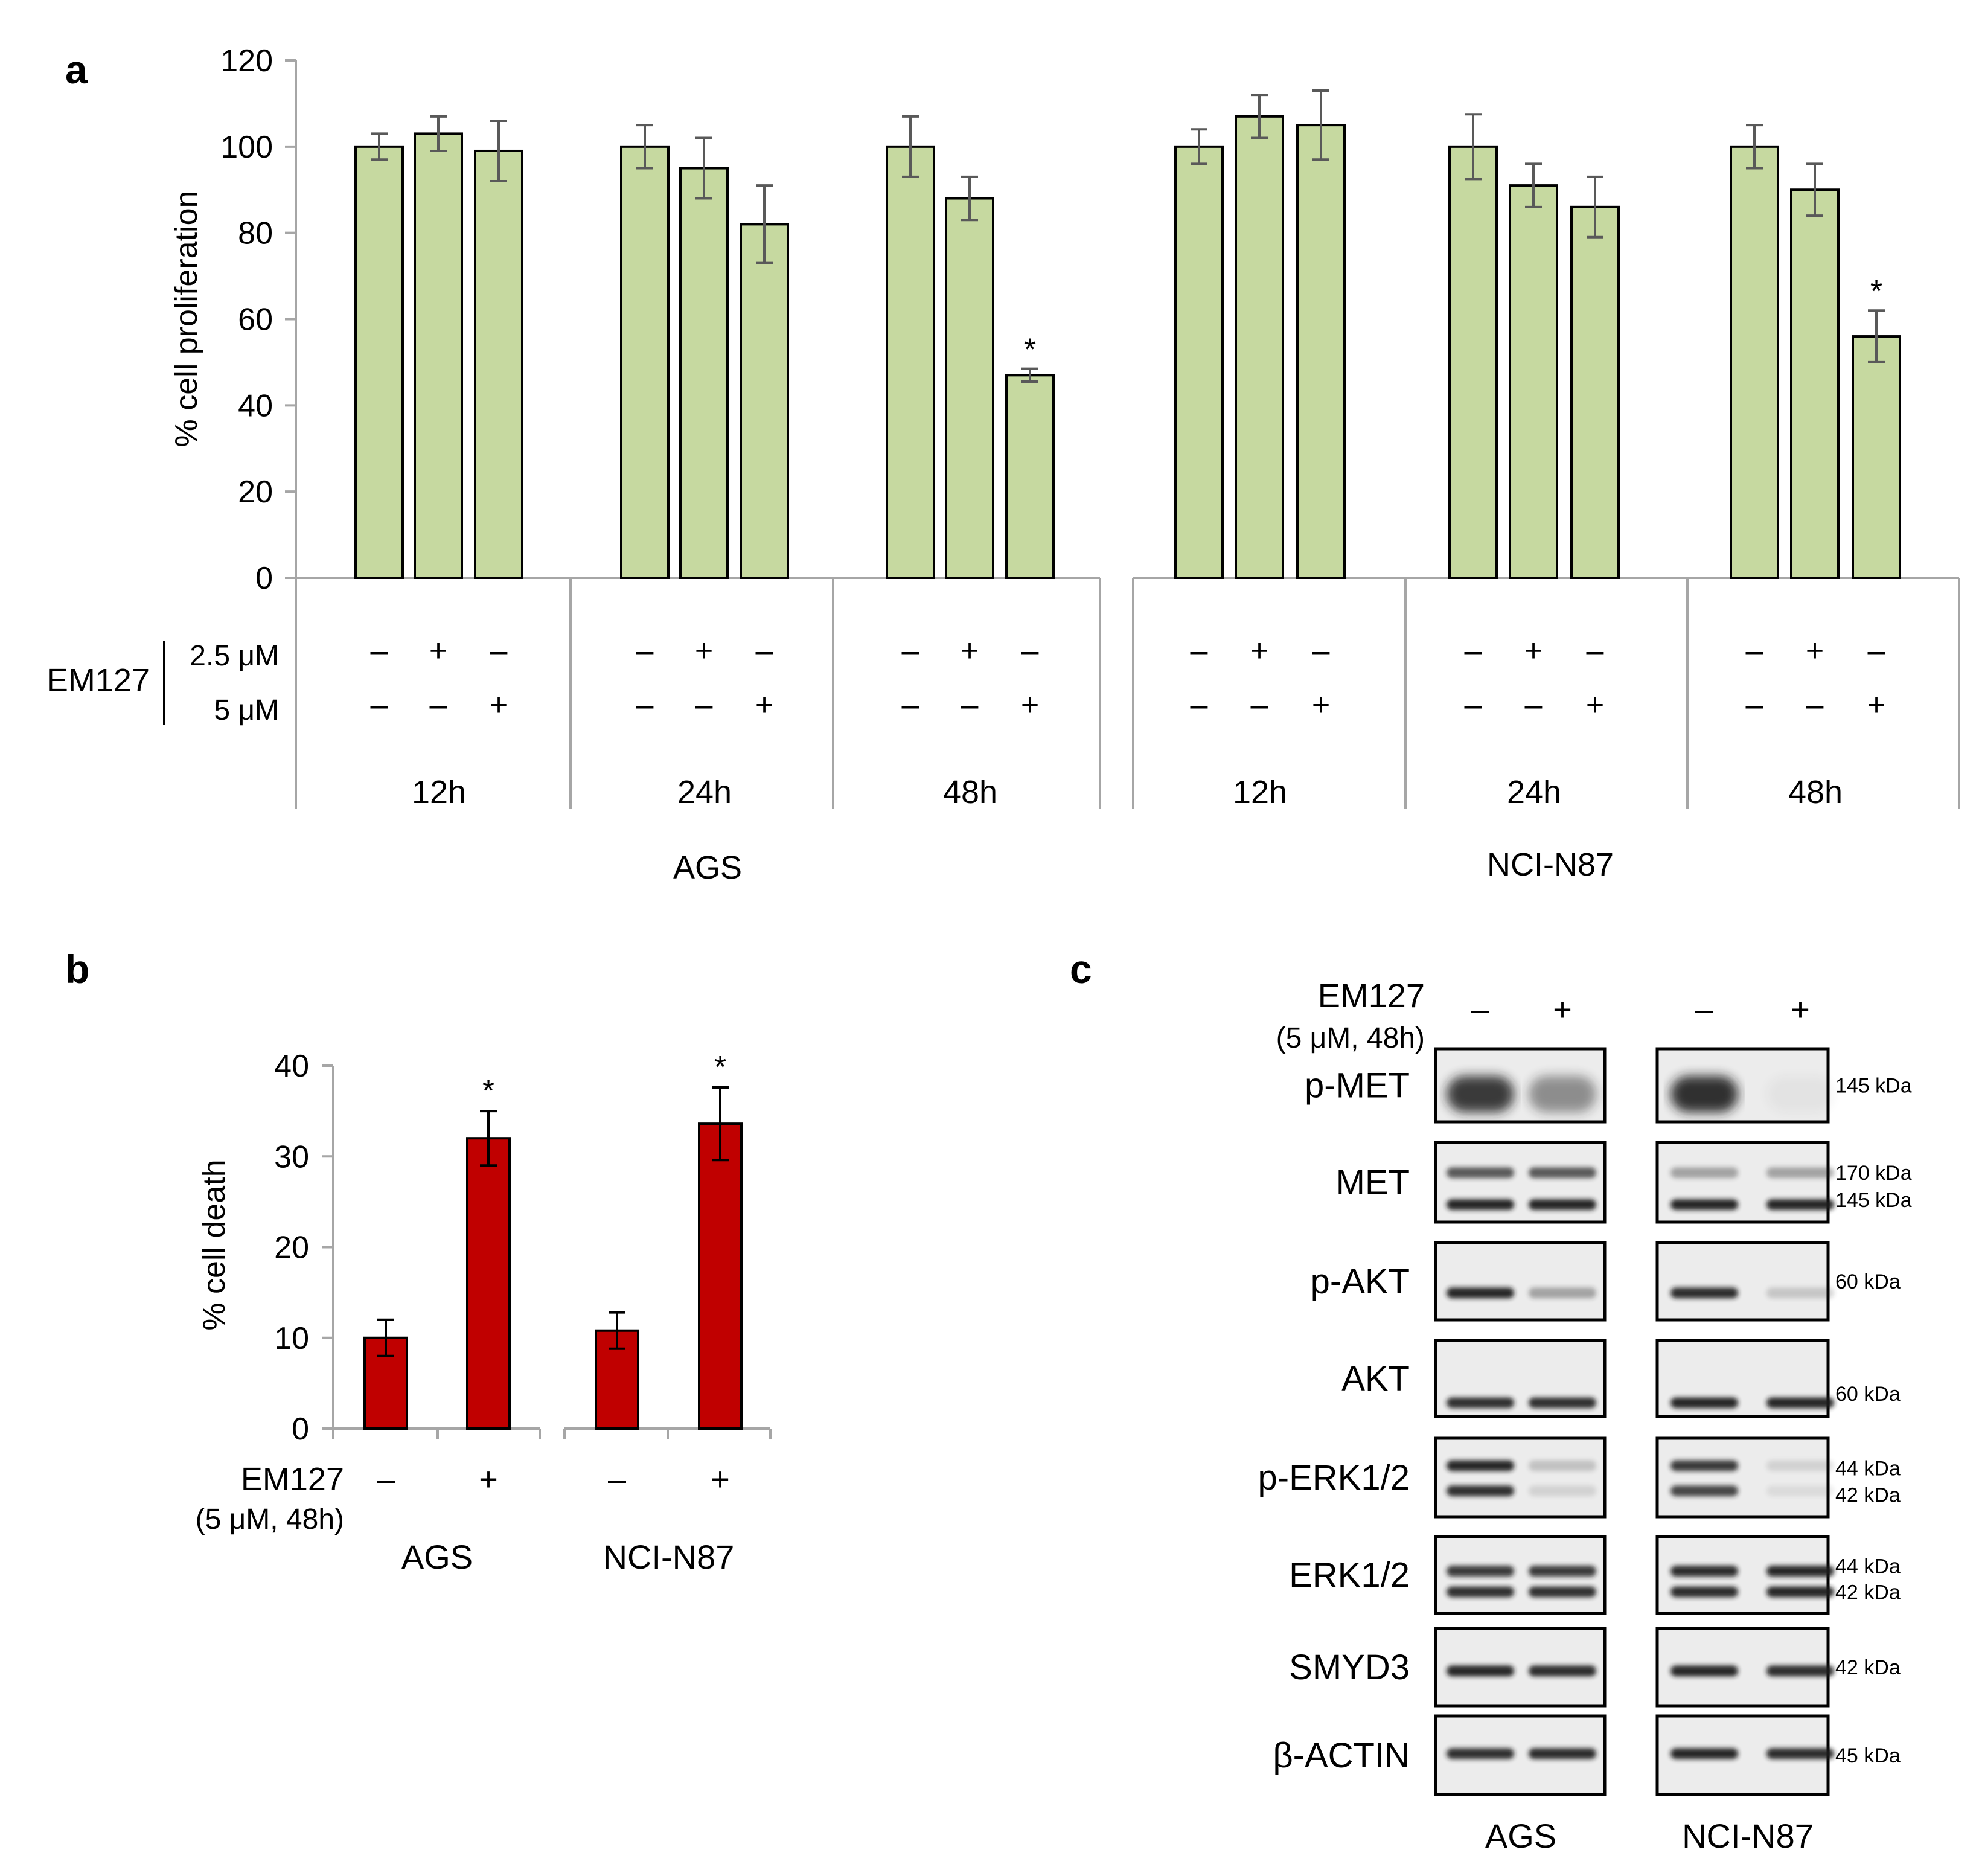  What do you see at coordinates (234, 656) in the screenshot?
I see `dose-label-2-5: 2.5 μM` at bounding box center [234, 656].